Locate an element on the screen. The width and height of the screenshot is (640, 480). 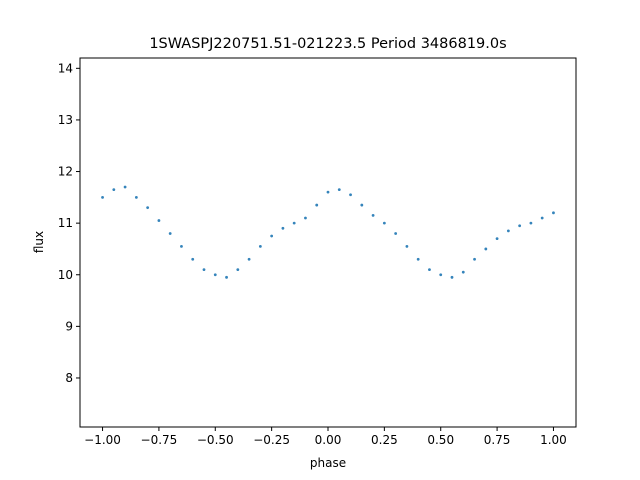
y-tick-label: 13 is located at coordinates (65, 120).